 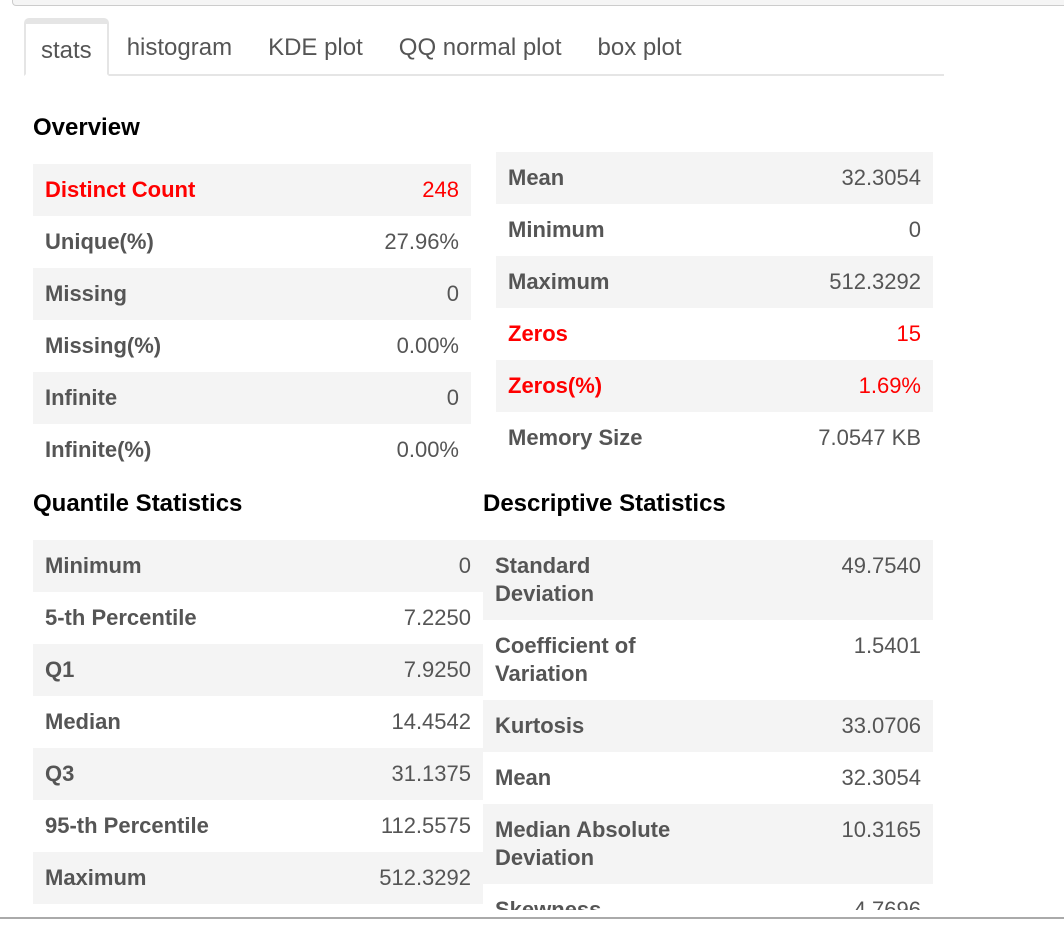 I want to click on stat-label: Missing, so click(x=173, y=294).